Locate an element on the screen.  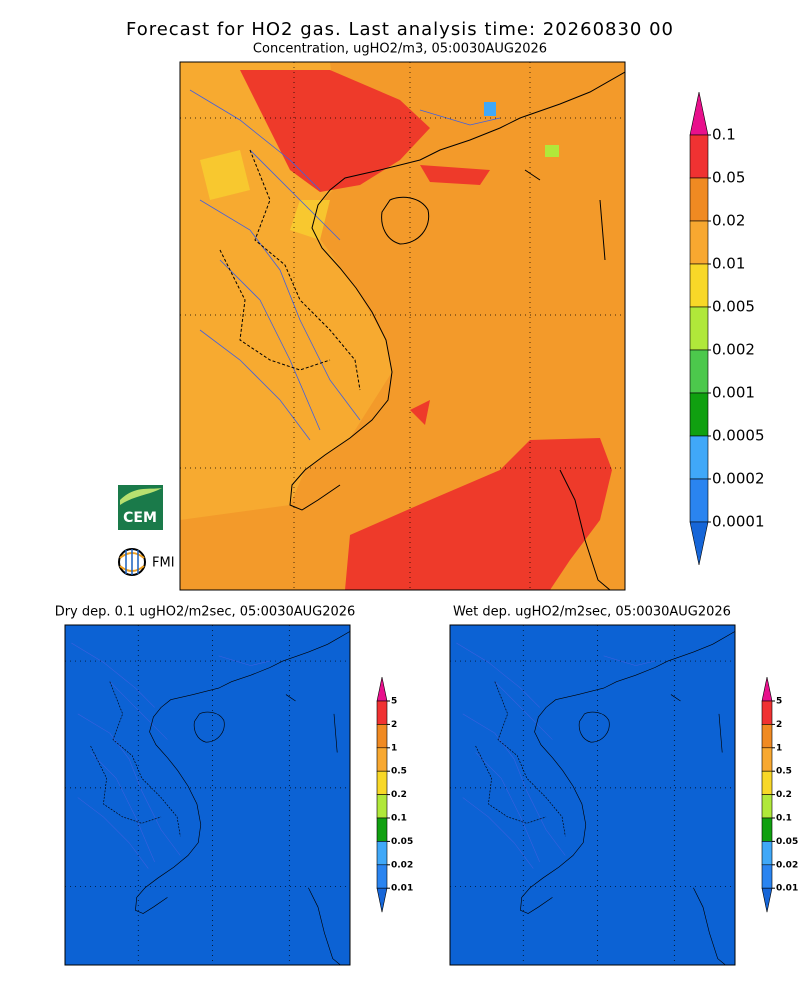
cem-logo: CEM is located at coordinates (140, 507).